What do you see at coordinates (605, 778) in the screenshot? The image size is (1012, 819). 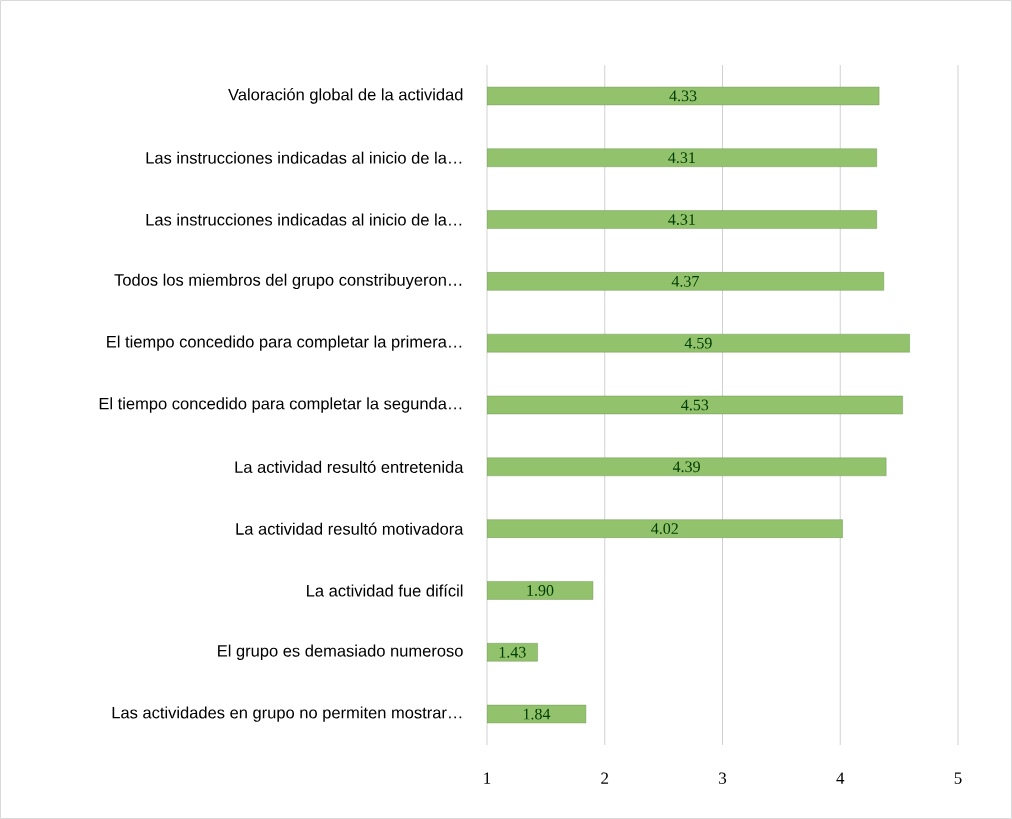 I see `x-tick-label: 2` at bounding box center [605, 778].